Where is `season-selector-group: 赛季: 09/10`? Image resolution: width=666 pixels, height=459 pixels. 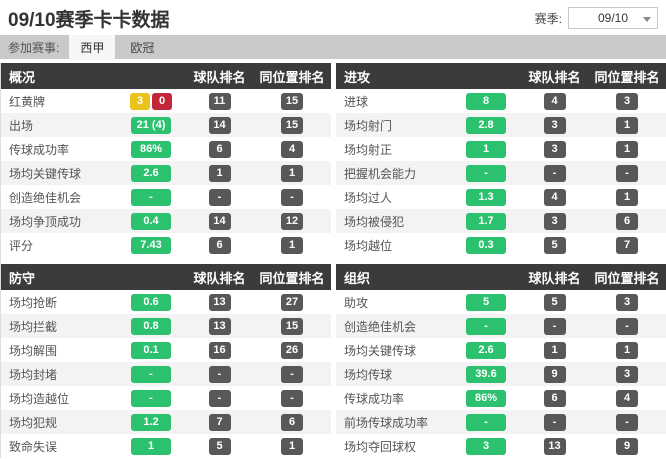 season-selector-group: 赛季: 09/10 is located at coordinates (596, 18).